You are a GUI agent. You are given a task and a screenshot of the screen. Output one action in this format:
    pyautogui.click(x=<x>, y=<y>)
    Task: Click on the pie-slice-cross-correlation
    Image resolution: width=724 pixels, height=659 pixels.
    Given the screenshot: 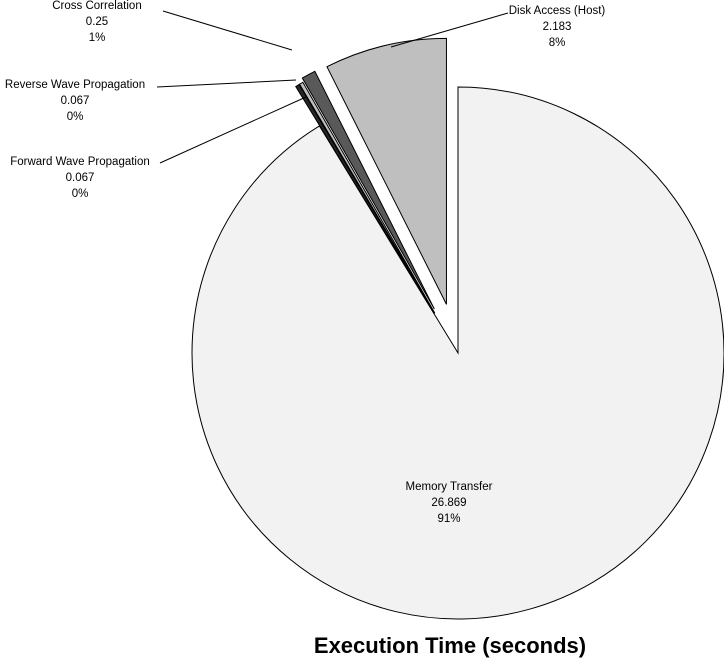 What is the action you would take?
    pyautogui.click(x=368, y=190)
    